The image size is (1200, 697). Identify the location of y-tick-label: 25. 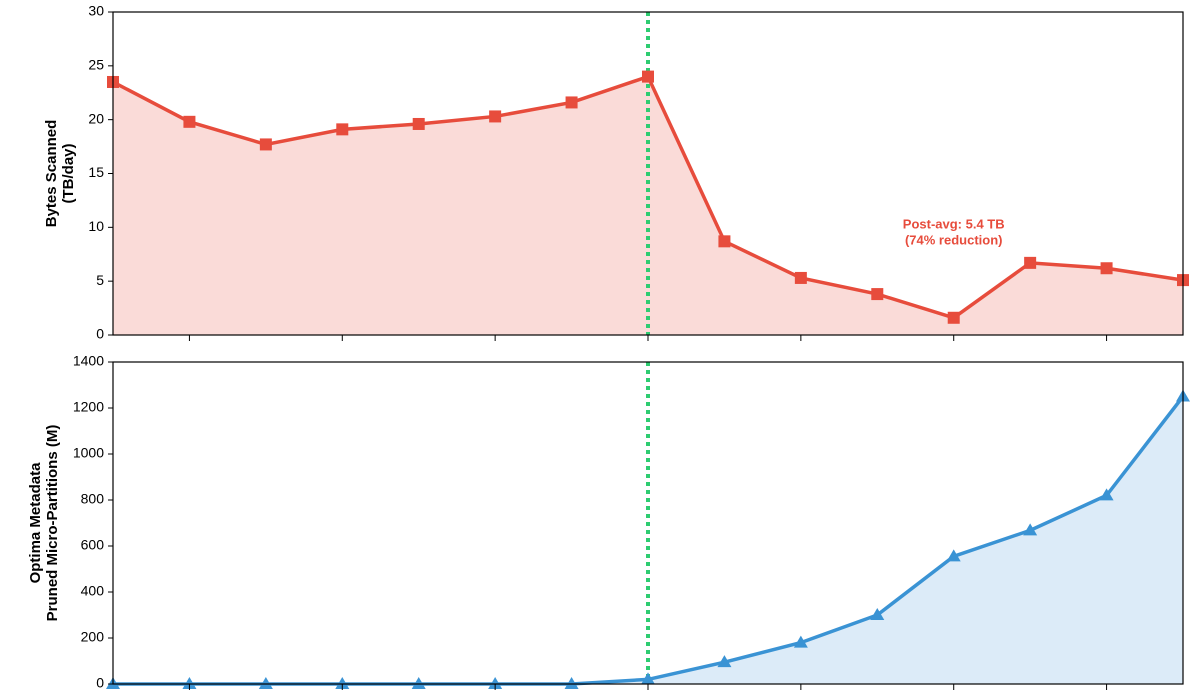
(96, 65).